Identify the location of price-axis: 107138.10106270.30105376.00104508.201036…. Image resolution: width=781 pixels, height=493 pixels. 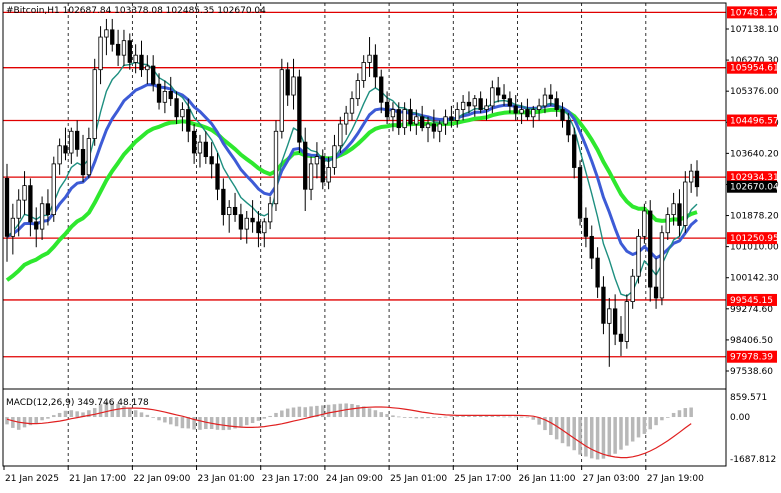
(752, 235).